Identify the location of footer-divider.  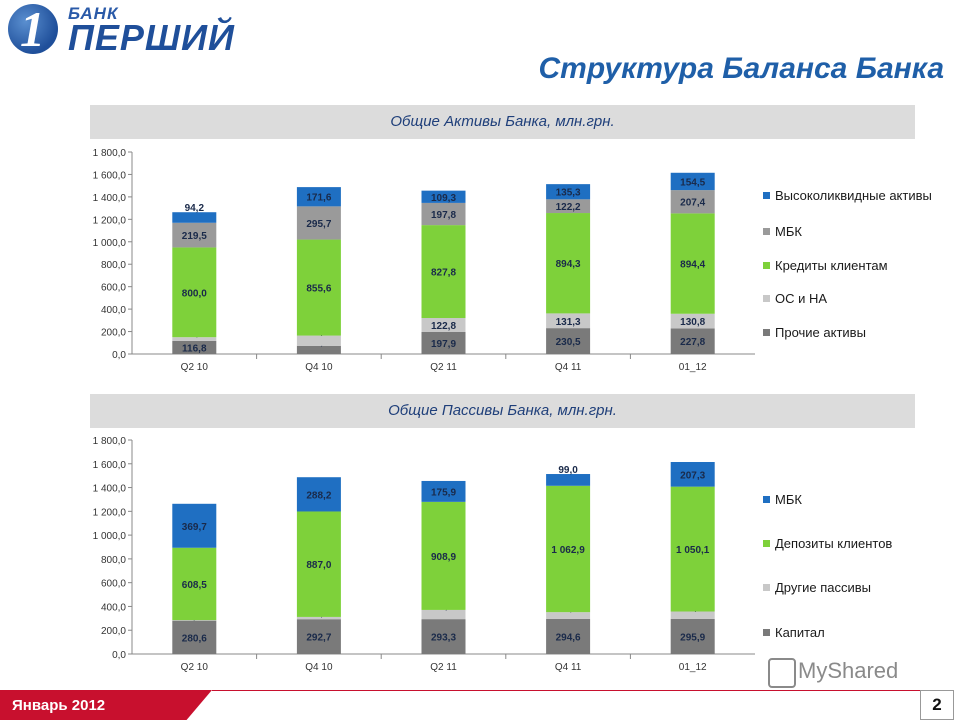
(566, 690).